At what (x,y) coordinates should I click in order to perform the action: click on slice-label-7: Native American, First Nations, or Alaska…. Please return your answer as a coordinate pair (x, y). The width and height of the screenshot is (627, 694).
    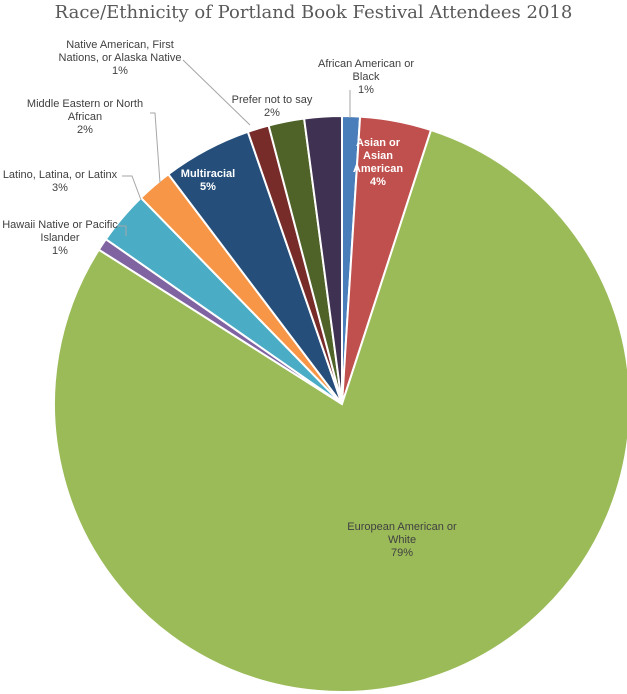
    Looking at the image, I should click on (120, 58).